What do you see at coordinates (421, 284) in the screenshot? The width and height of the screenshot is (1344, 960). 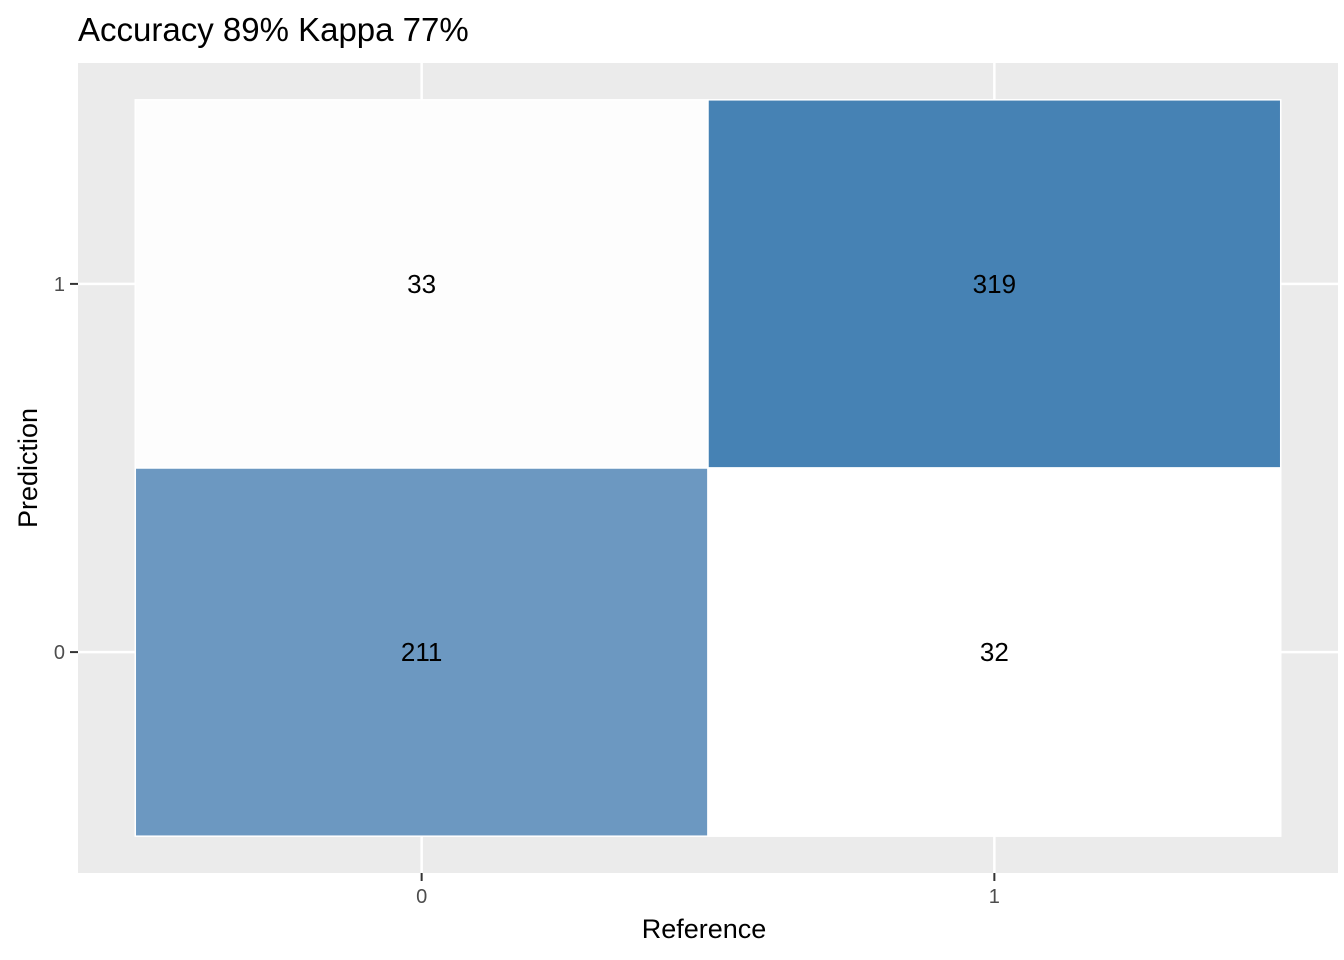 I see `cell-label-ref-0-pred-1: 33` at bounding box center [421, 284].